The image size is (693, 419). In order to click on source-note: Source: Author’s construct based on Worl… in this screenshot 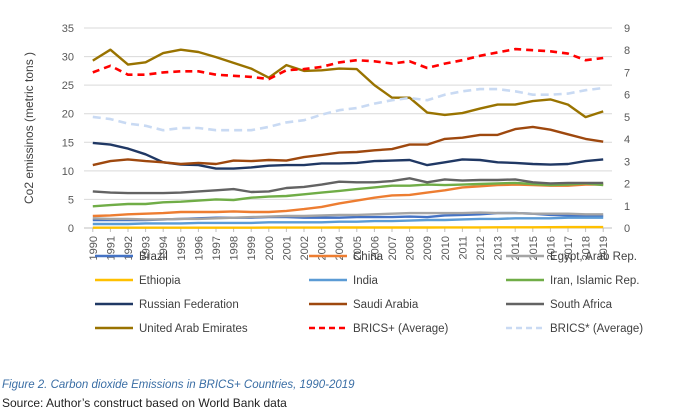, I will do `click(144, 403)`.